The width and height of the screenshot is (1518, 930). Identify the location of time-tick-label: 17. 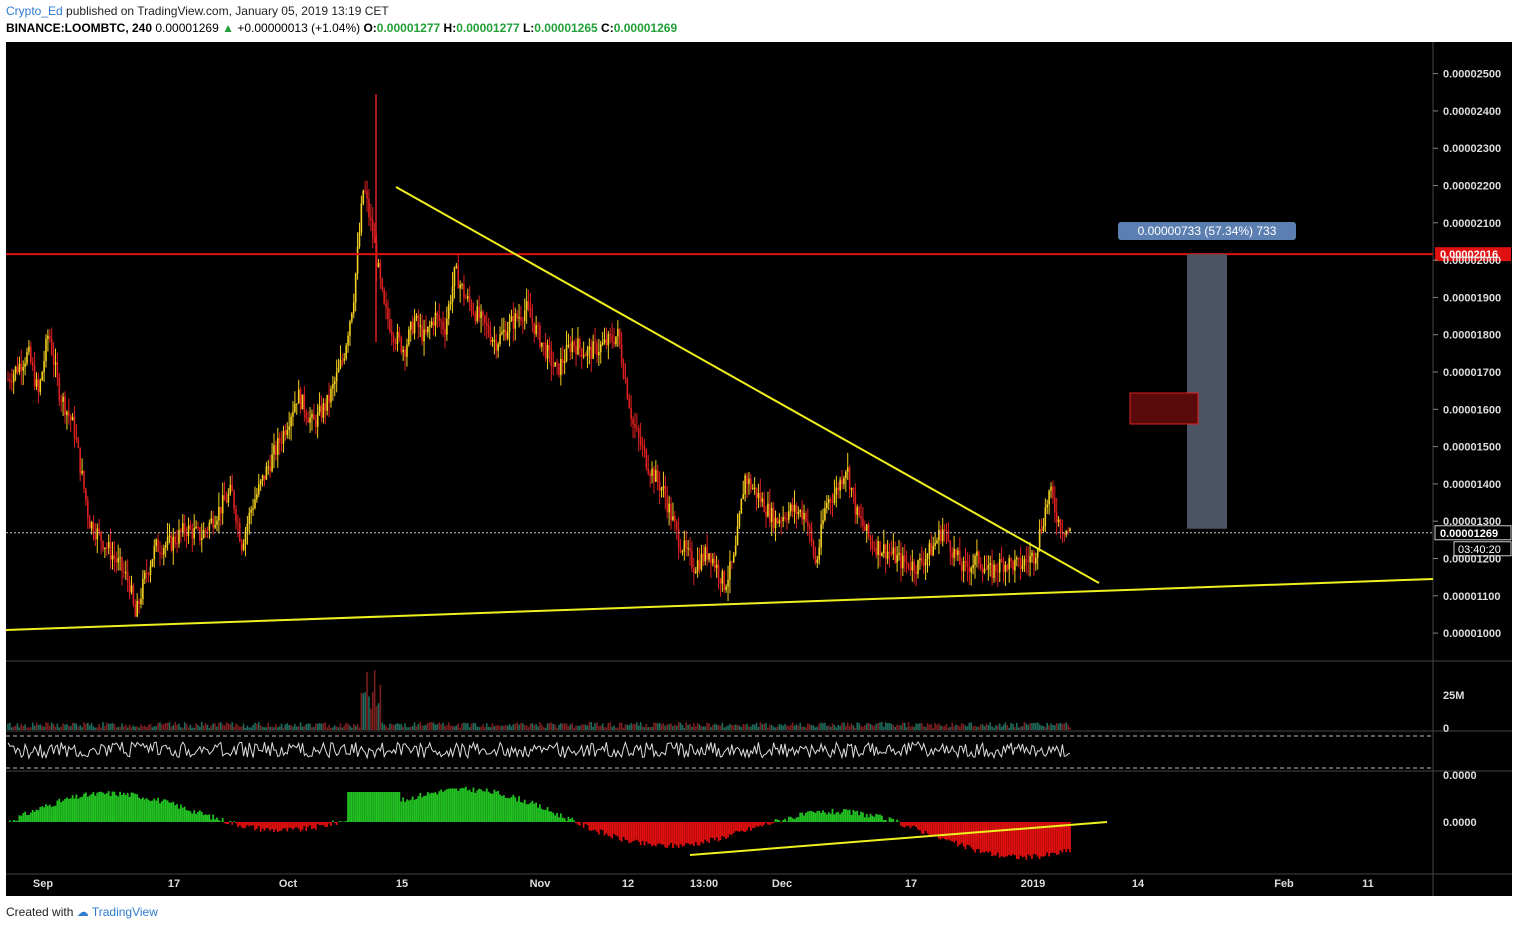
(174, 884).